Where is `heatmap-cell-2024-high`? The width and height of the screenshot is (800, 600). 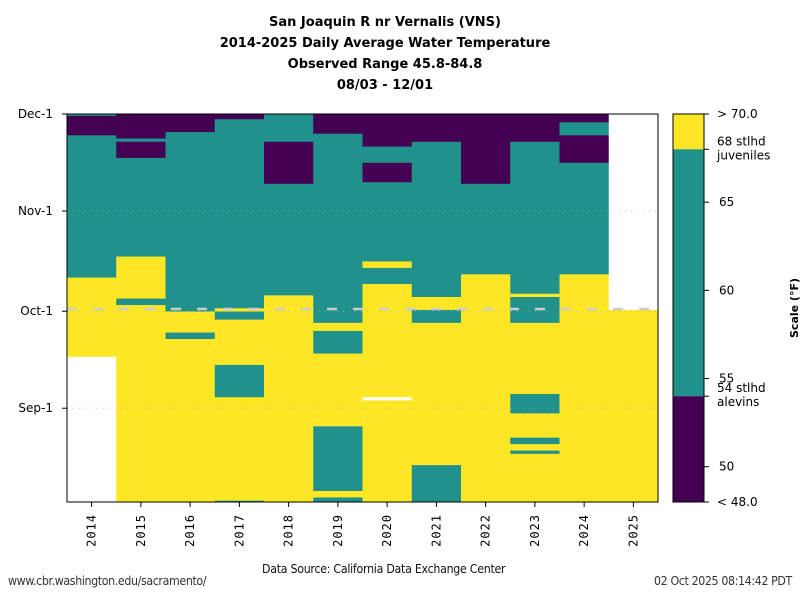
heatmap-cell-2024-high is located at coordinates (584, 388).